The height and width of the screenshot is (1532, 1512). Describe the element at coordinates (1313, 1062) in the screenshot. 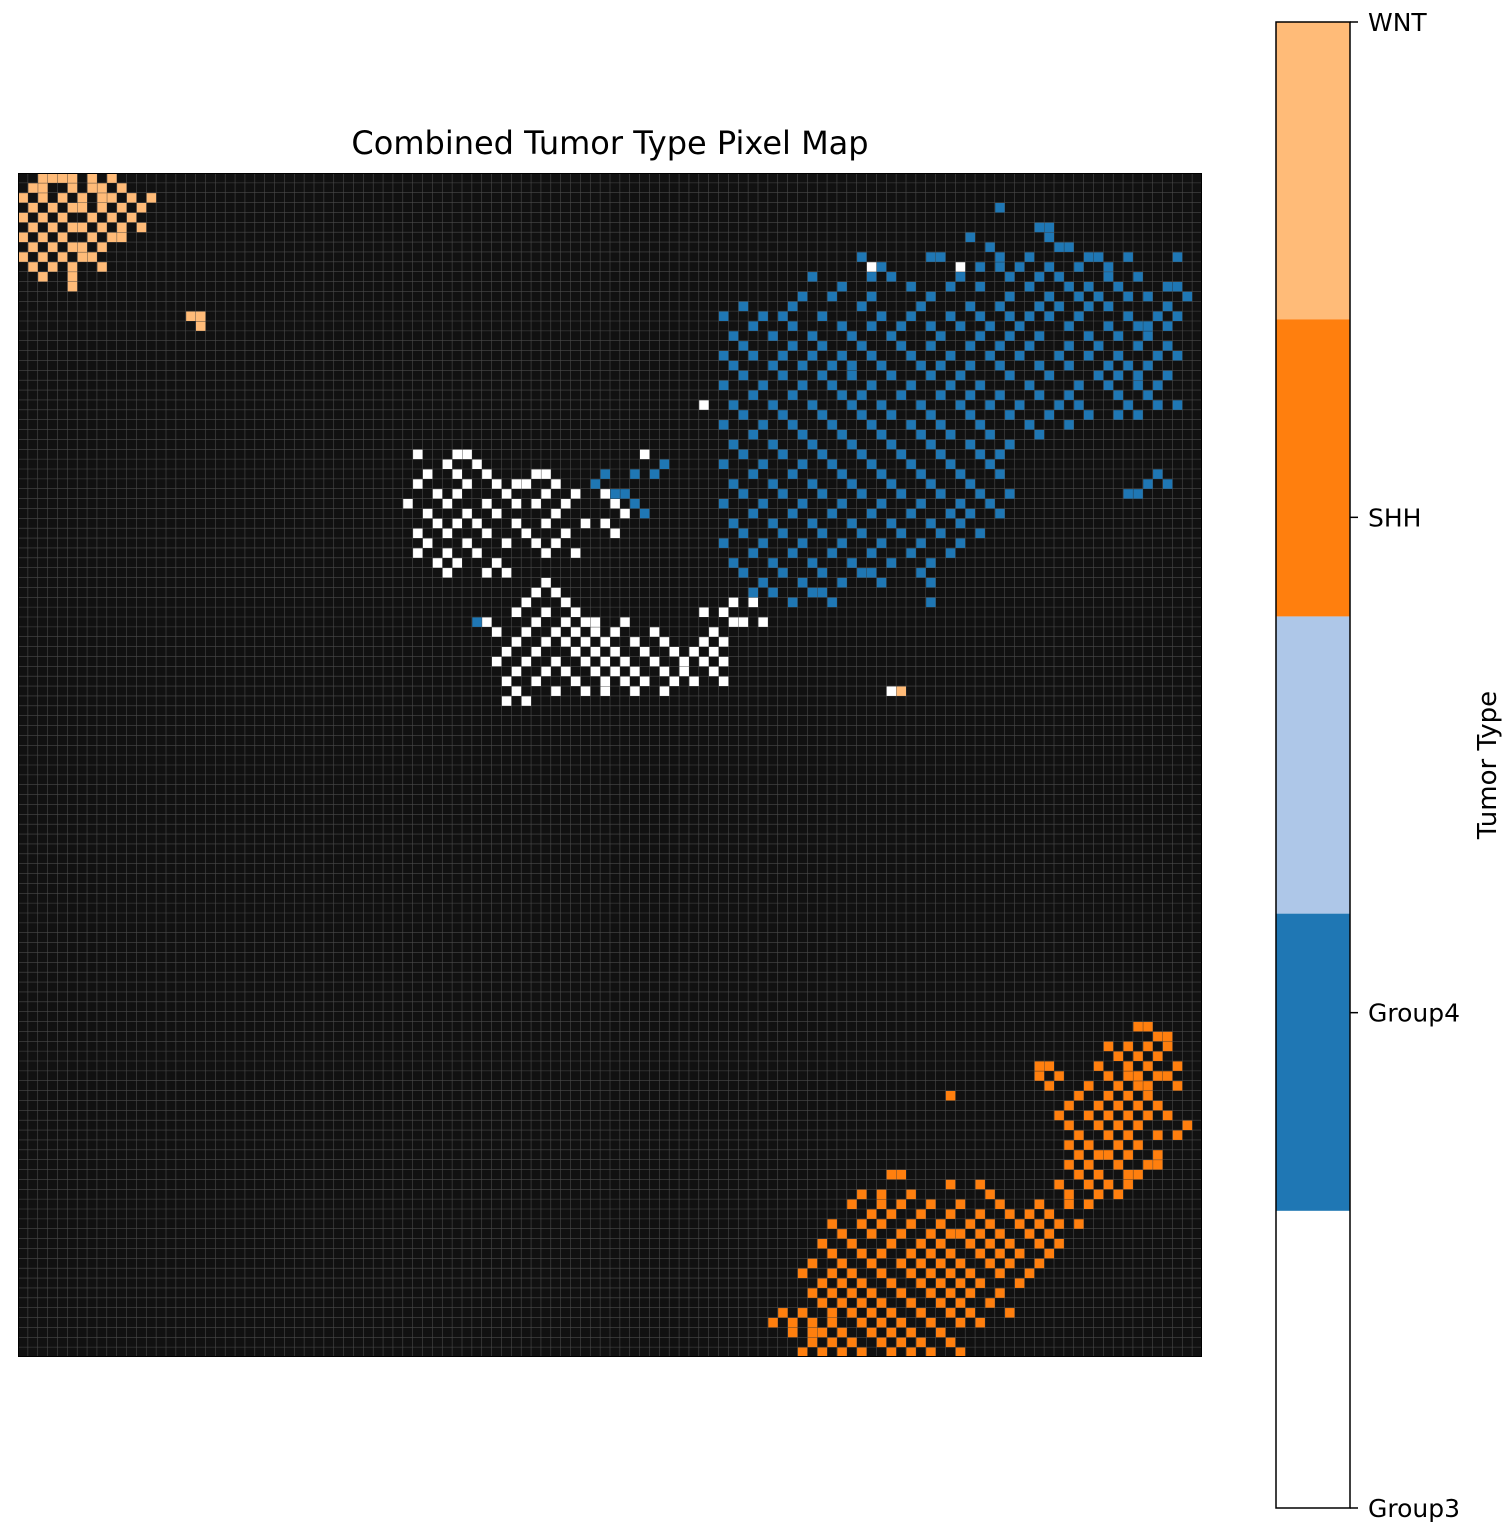

I see `colorbar-segment` at that location.